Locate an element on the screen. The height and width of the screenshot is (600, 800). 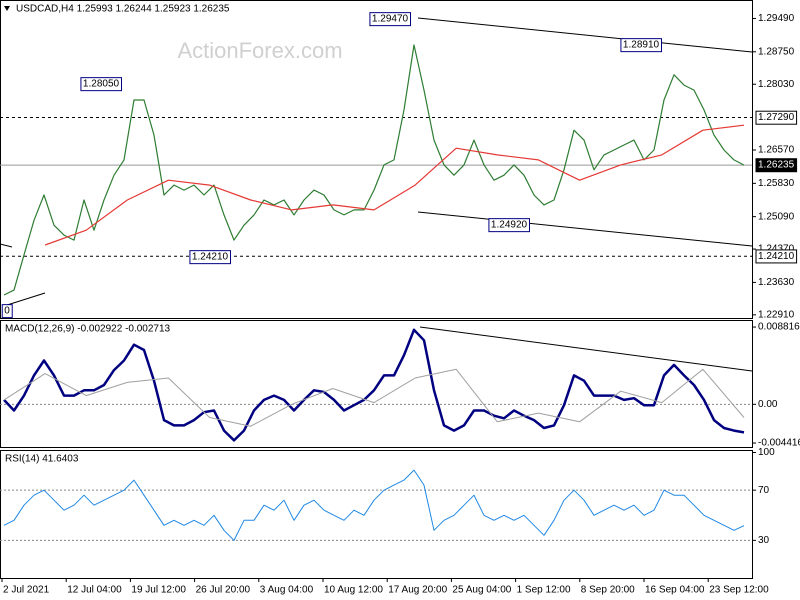
annotation: 1.24920 is located at coordinates (509, 225).